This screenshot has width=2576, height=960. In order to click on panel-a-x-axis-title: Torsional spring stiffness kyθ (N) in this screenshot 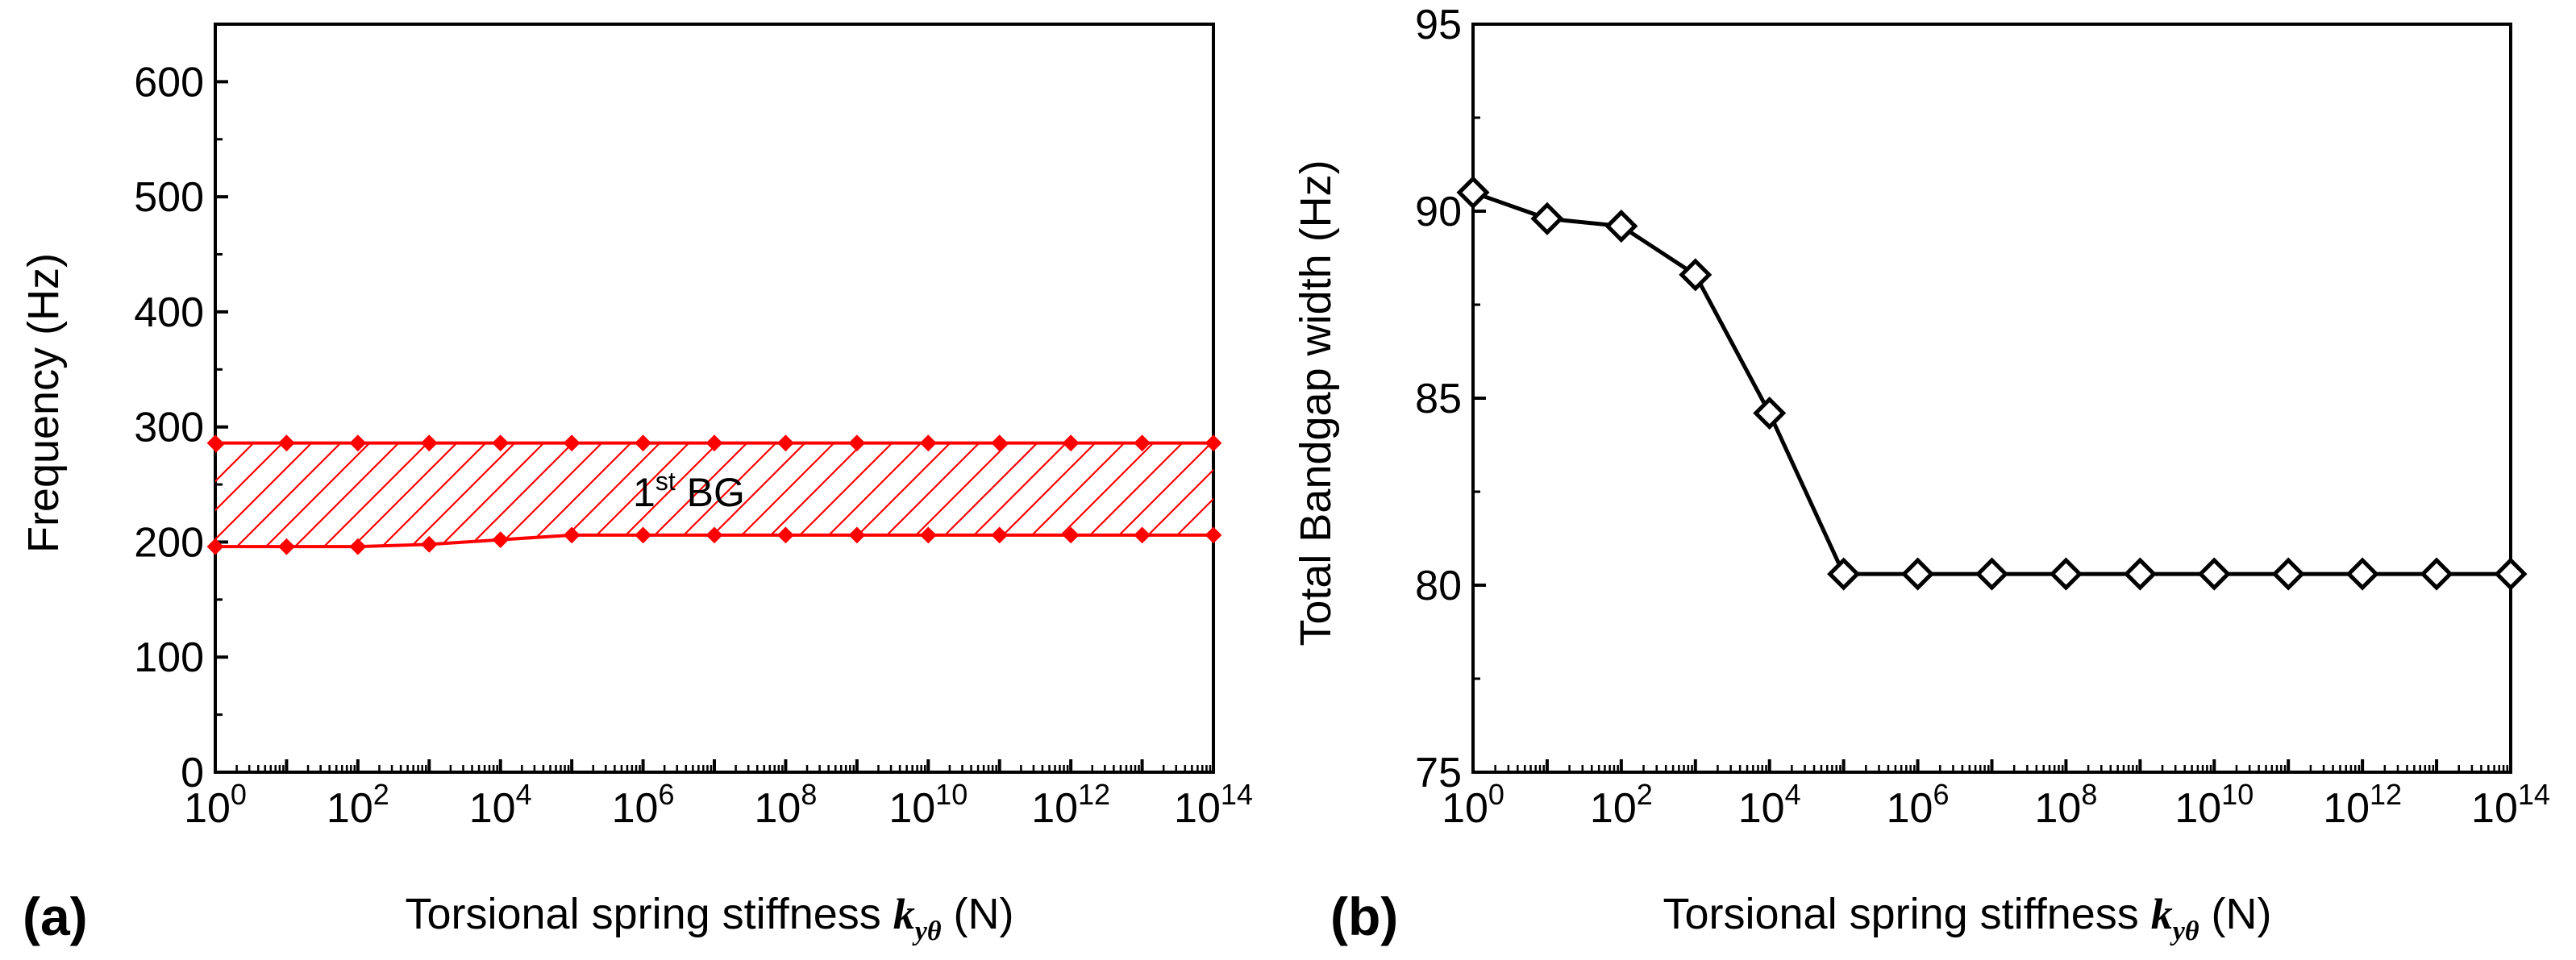, I will do `click(709, 918)`.